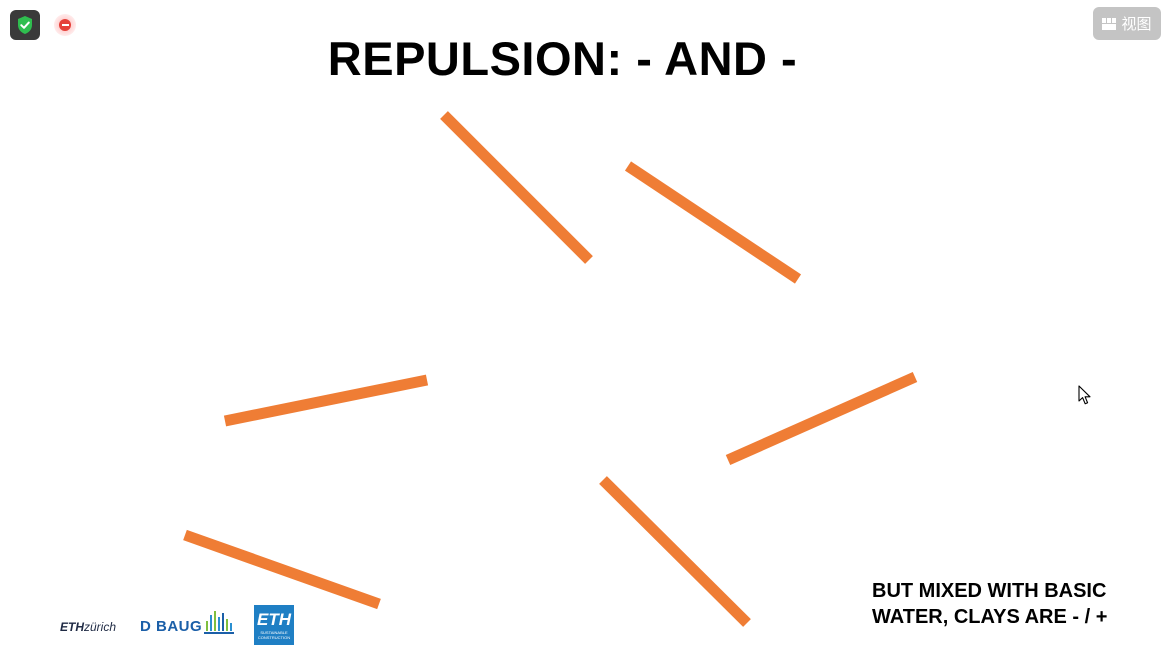 The image size is (1171, 656). I want to click on shield-check-icon, so click(25, 25).